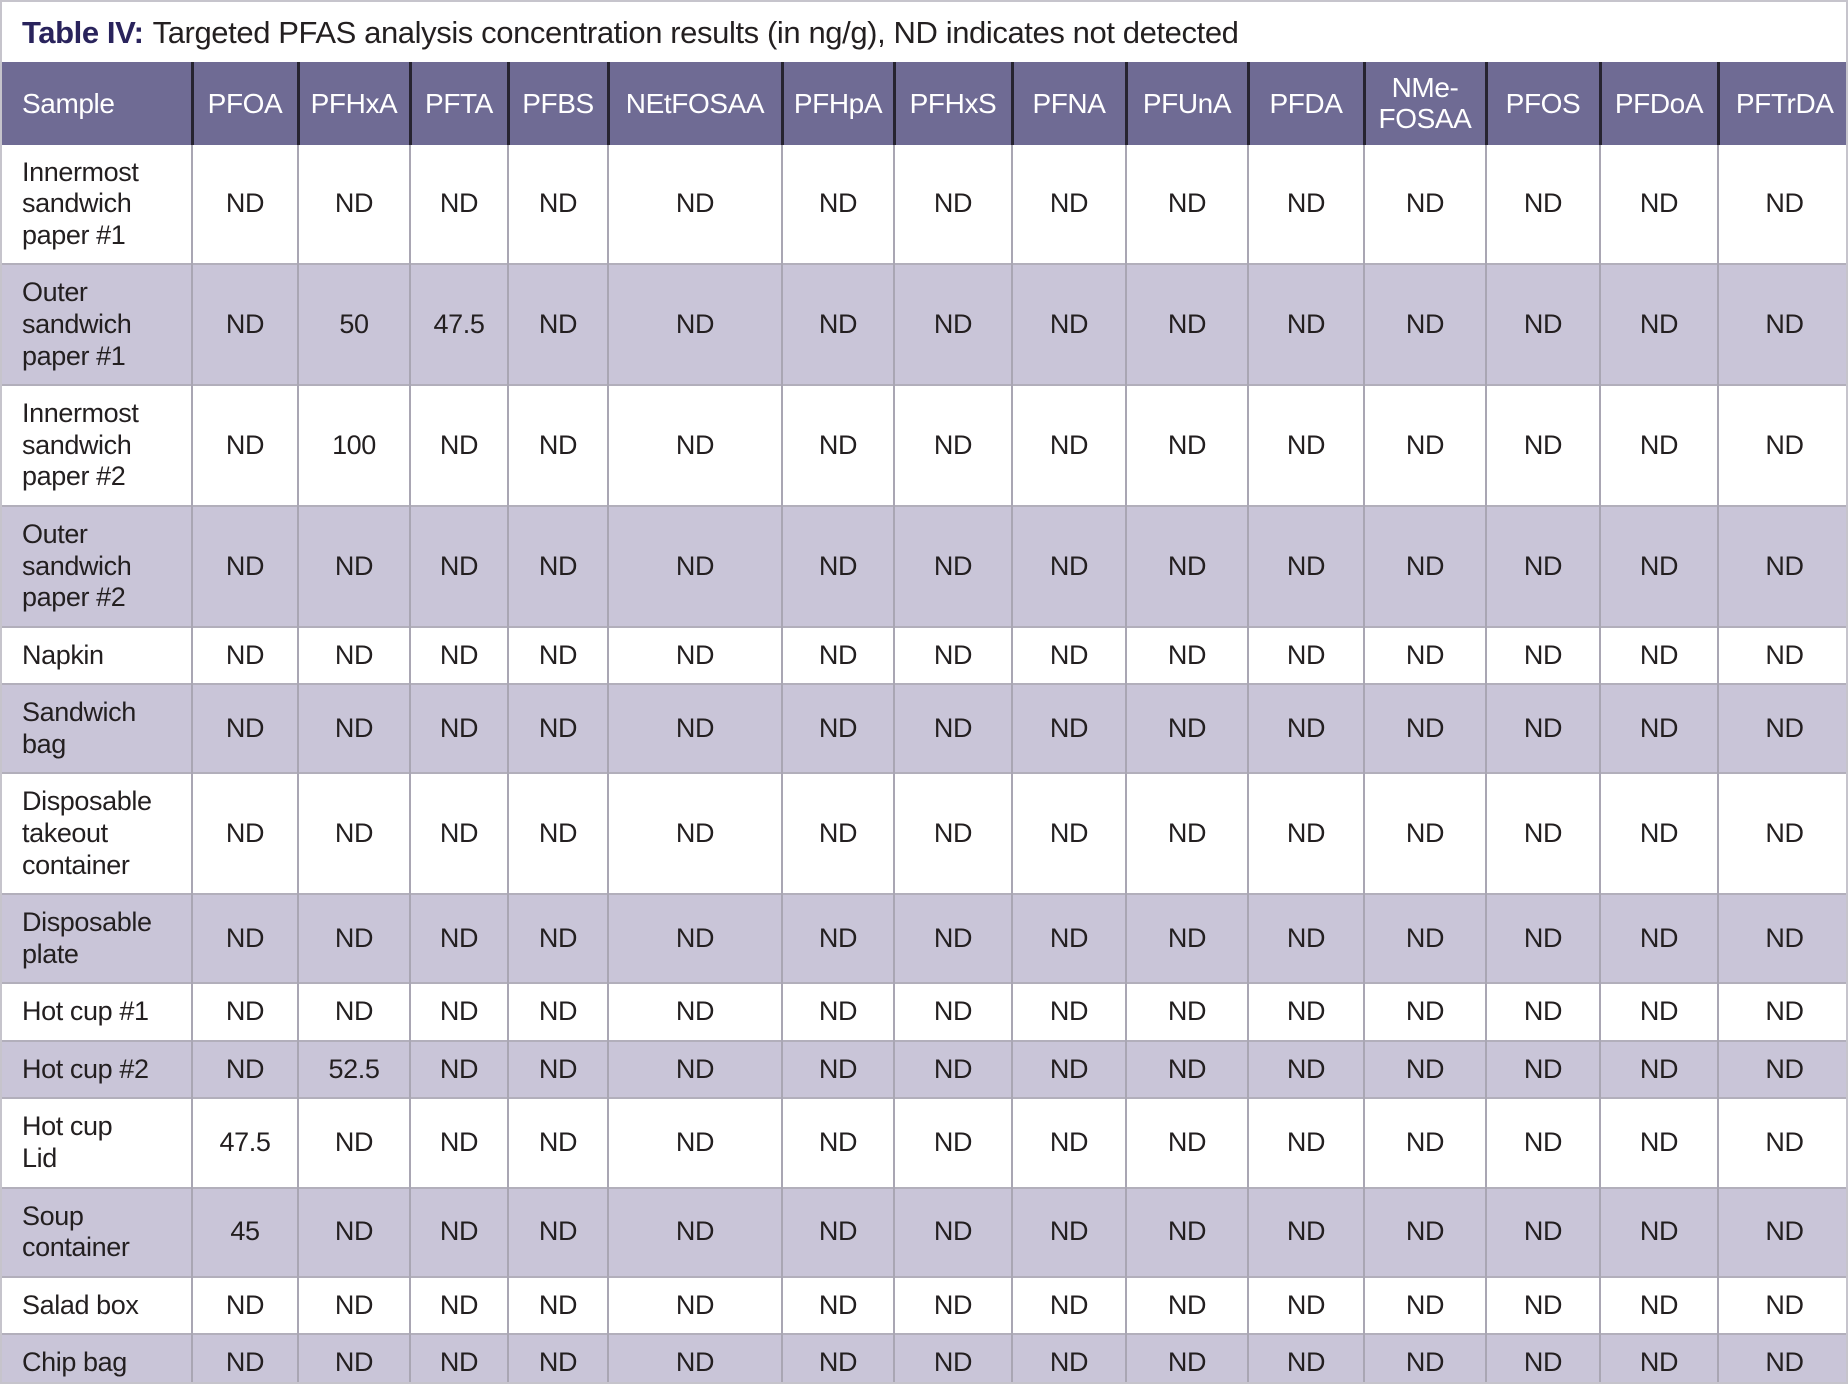 This screenshot has height=1384, width=1848. What do you see at coordinates (1781, 103) in the screenshot?
I see `column-header: PFTrDA` at bounding box center [1781, 103].